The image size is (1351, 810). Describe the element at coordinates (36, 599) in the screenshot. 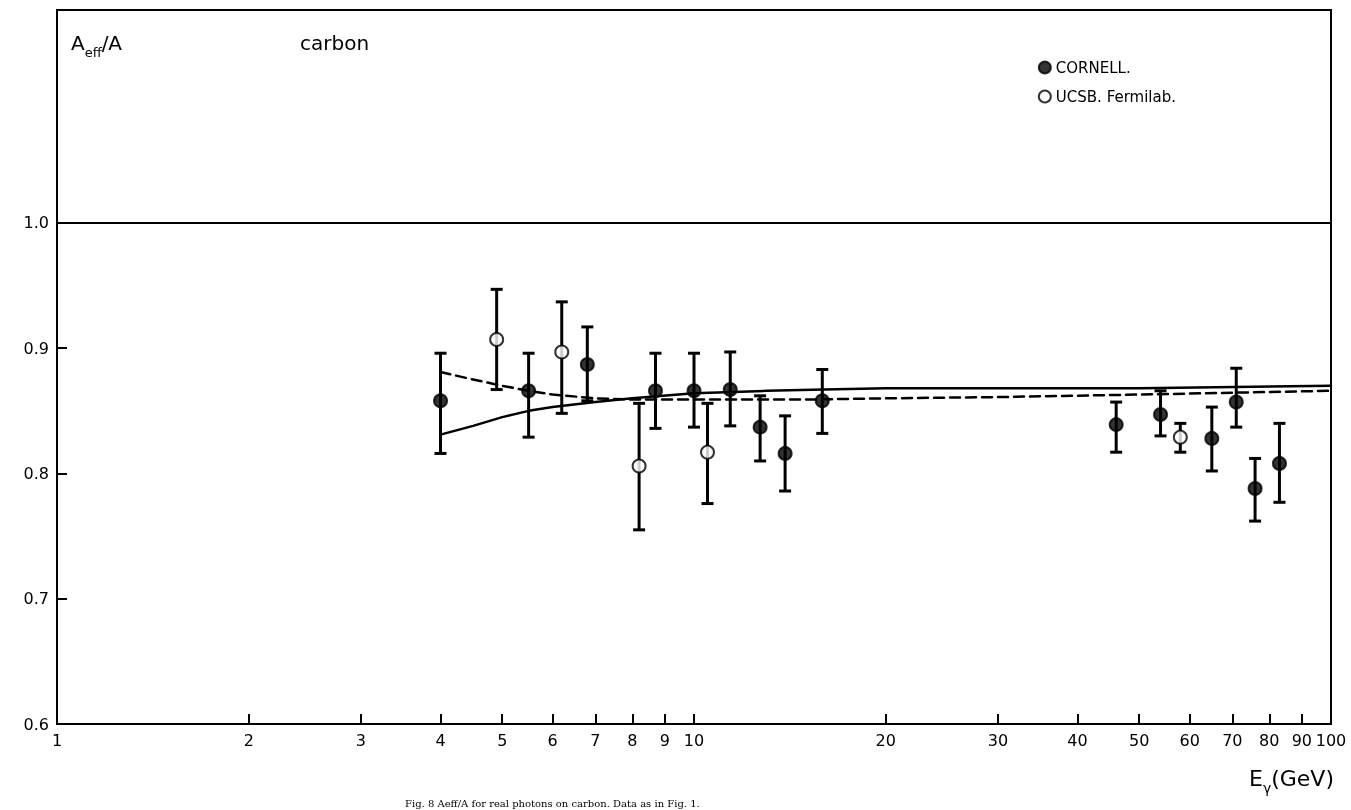

I see `y-tick-label: 0.7` at that location.